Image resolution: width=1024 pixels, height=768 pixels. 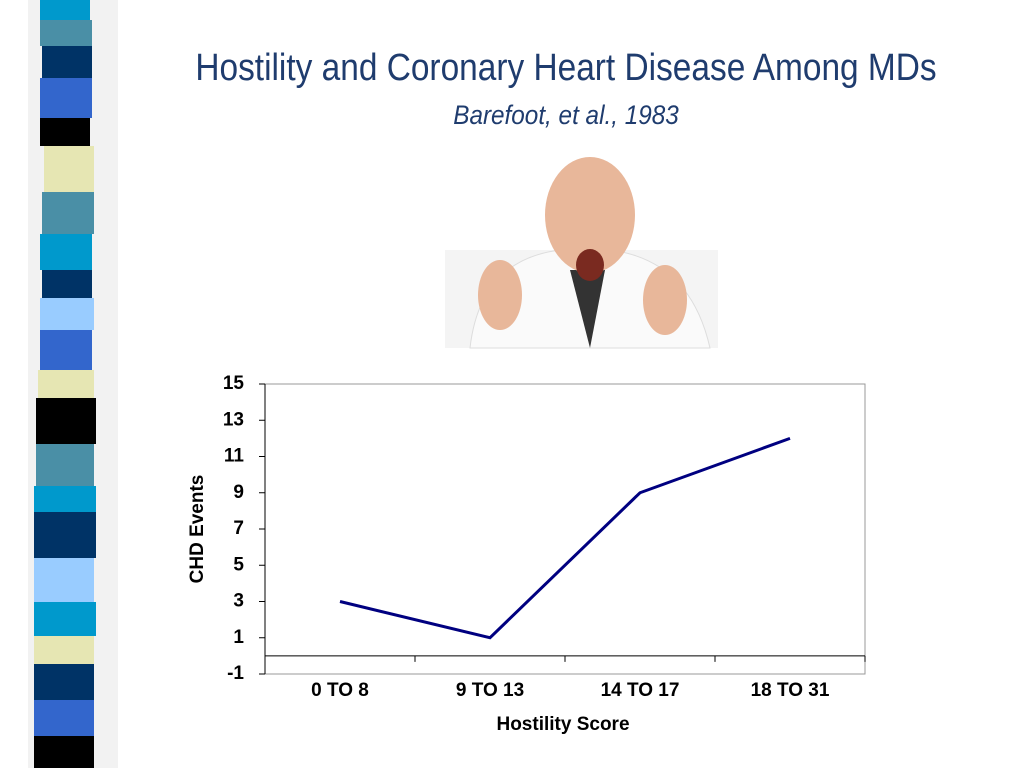 I want to click on x-tick-label: 0 TO 8, so click(x=340, y=690).